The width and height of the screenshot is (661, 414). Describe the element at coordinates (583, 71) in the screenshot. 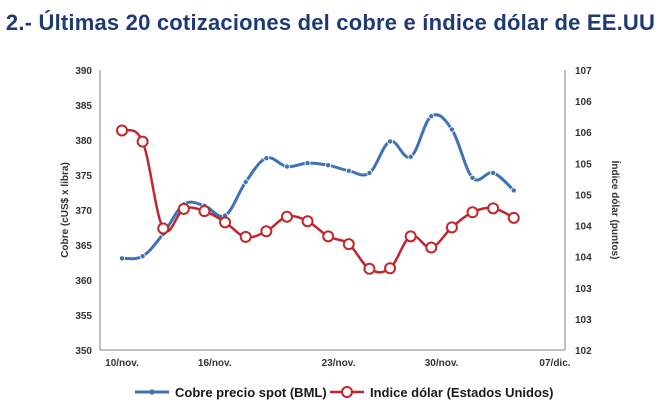

I see `right-tick-label: 107` at that location.